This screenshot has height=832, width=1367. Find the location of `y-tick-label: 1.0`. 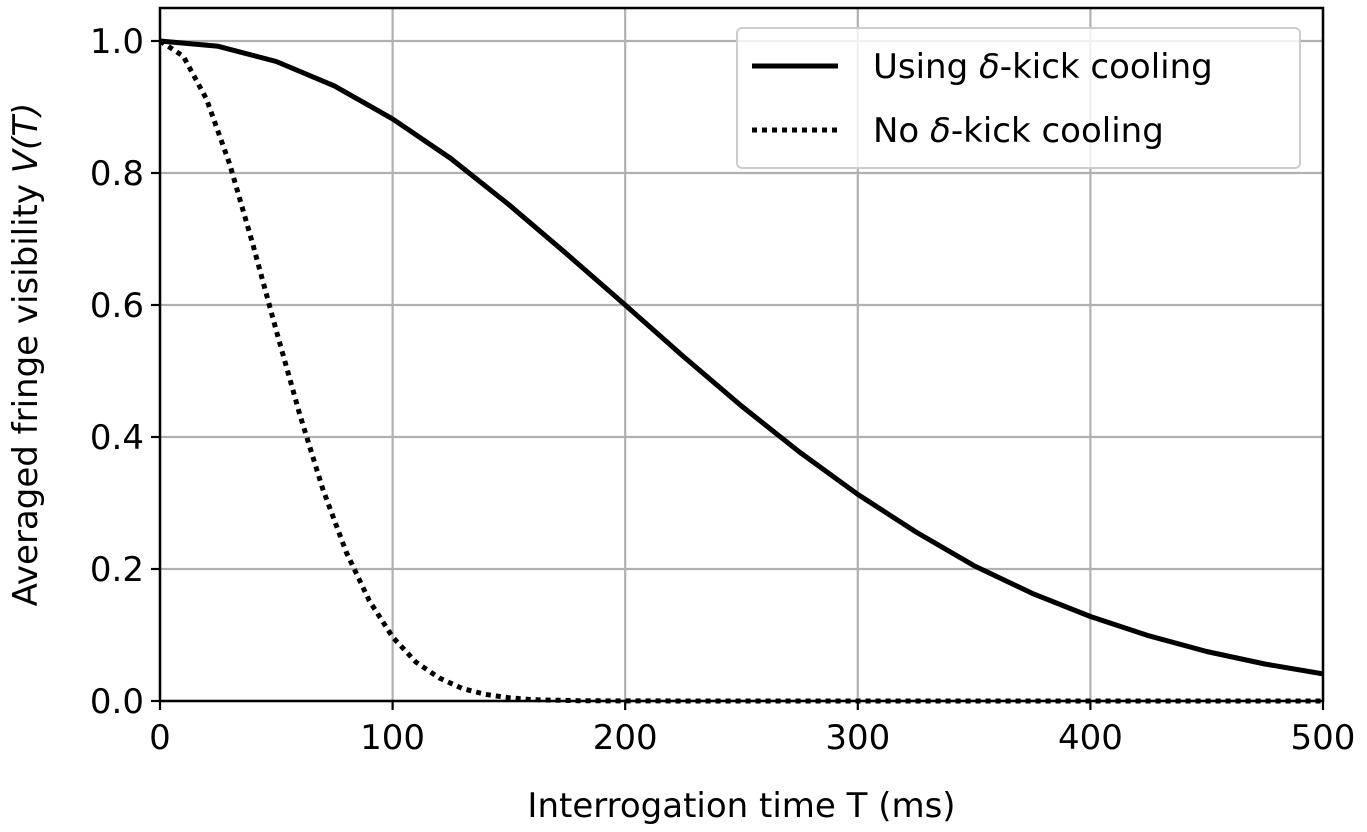

y-tick-label: 1.0 is located at coordinates (117, 42).